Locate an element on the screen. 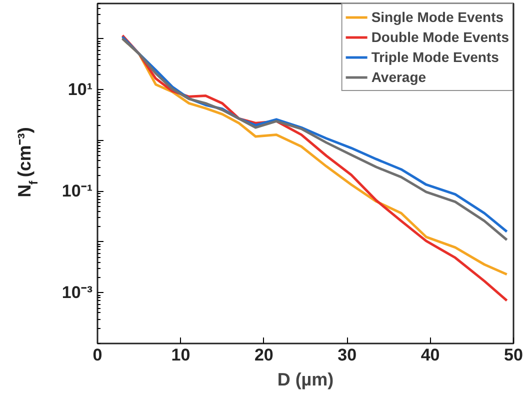 The width and height of the screenshot is (523, 406). legend-label: Single Mode Events is located at coordinates (437, 17).